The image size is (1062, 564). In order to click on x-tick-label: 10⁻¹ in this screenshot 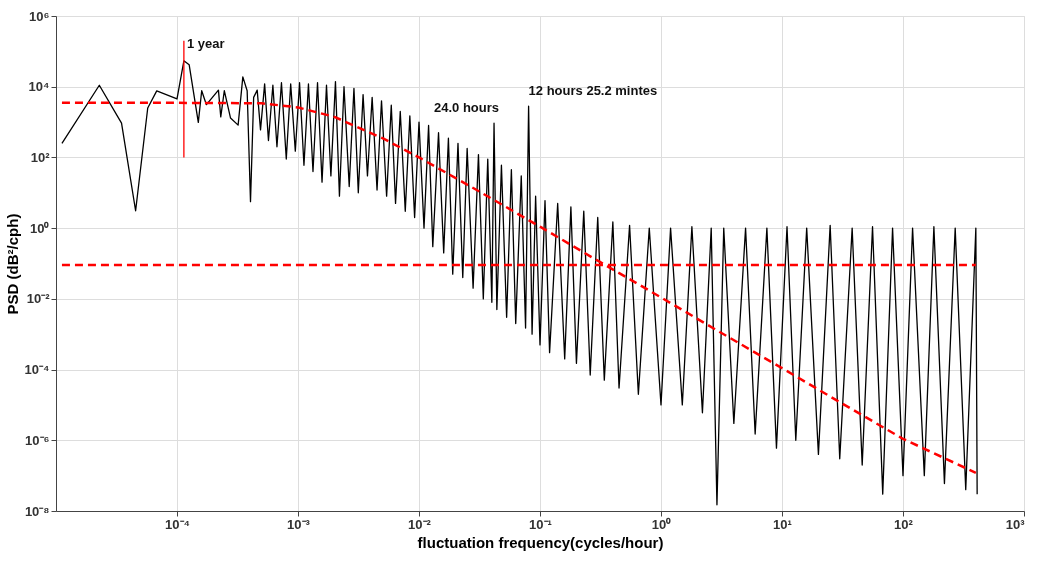, I will do `click(540, 524)`.